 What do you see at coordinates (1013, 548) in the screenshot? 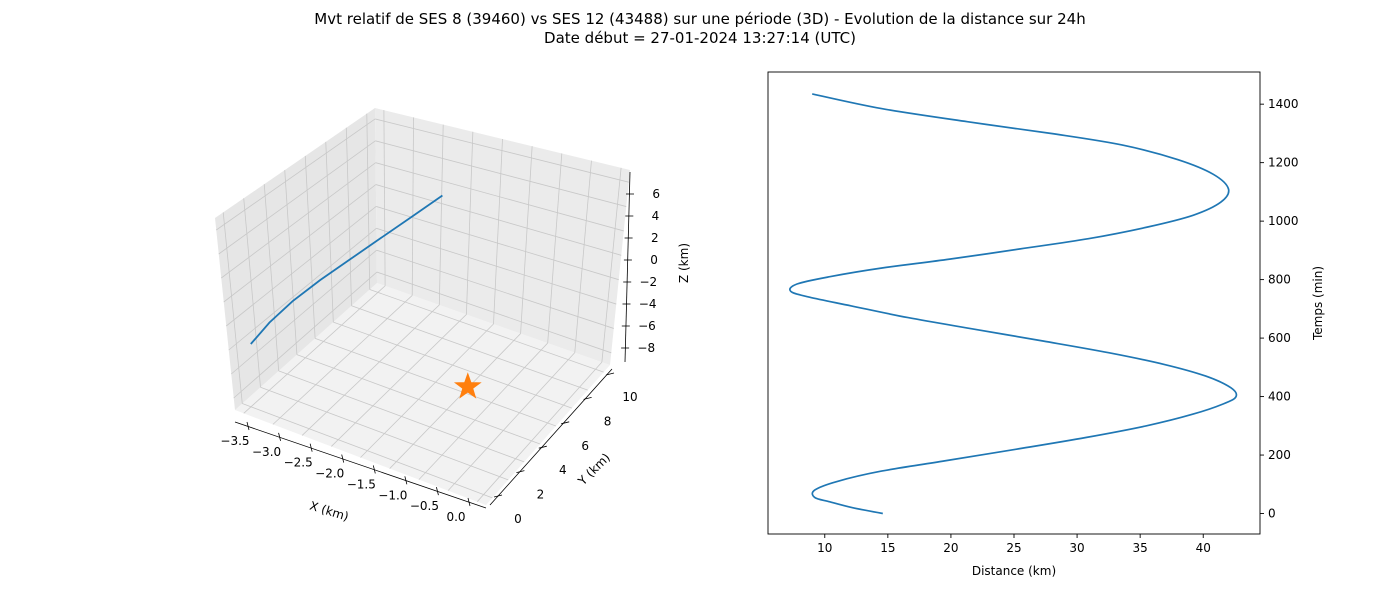
I see `x-tick-label: 25` at bounding box center [1013, 548].